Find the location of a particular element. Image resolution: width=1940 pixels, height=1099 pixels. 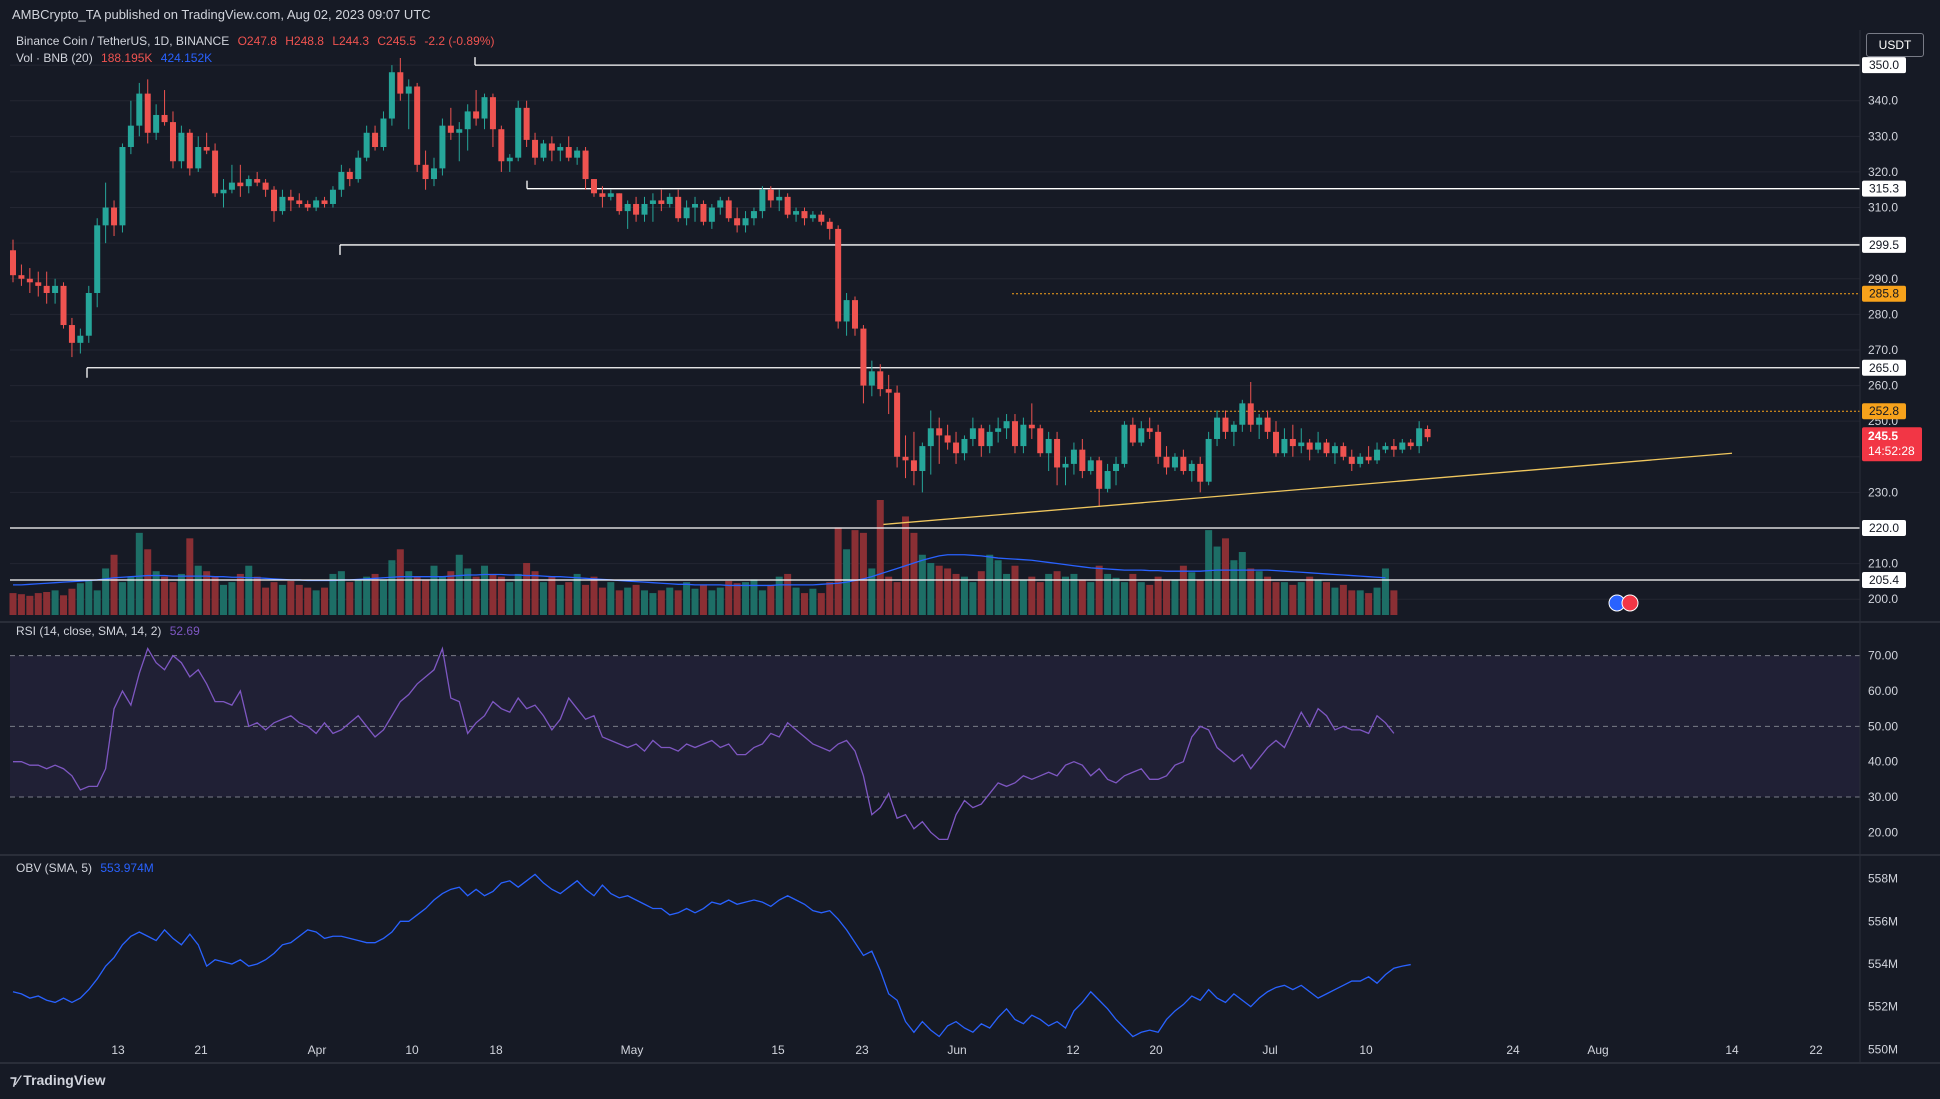

rsi-series is located at coordinates (704, 743).